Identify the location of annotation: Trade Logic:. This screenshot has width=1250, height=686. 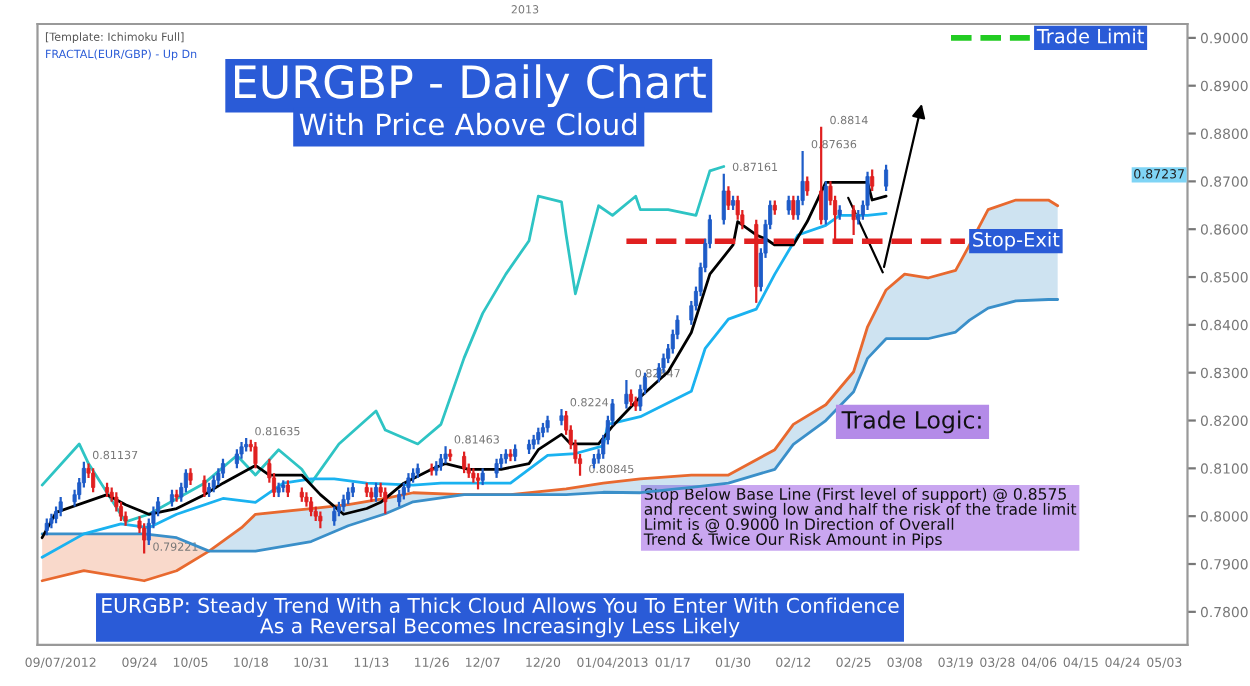
(911, 422).